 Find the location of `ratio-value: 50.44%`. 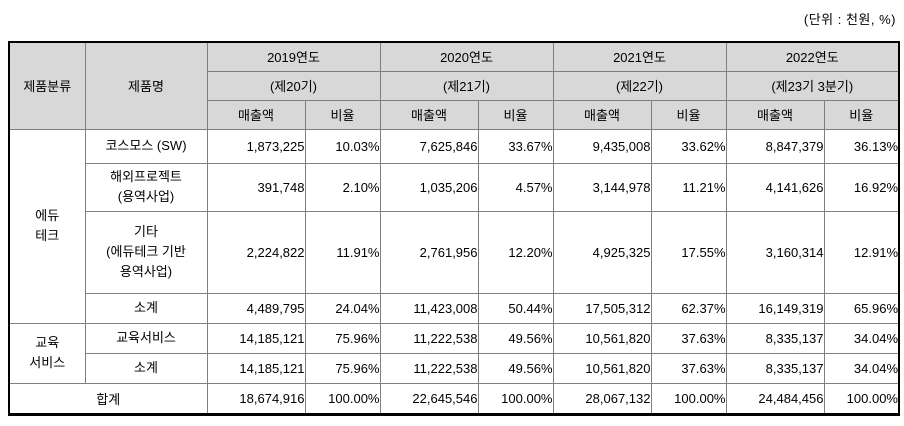

ratio-value: 50.44% is located at coordinates (515, 308).